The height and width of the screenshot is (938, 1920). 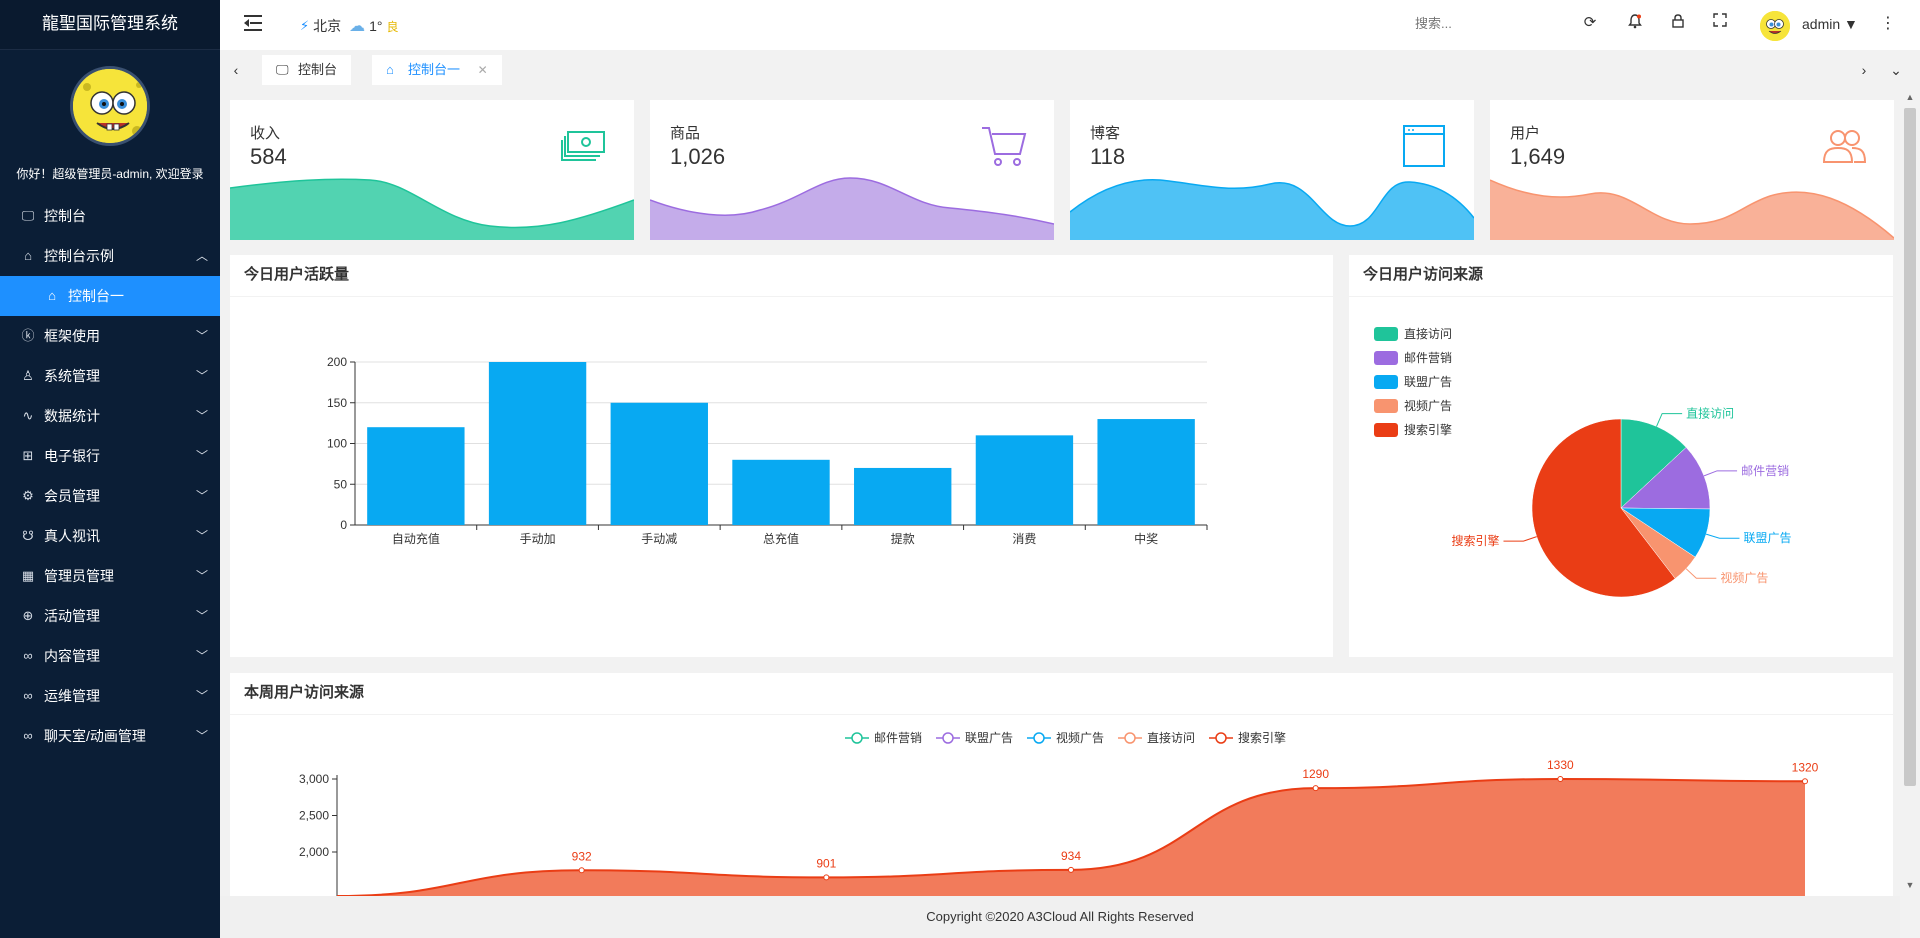 What do you see at coordinates (110, 296) in the screenshot?
I see `sidebar-item-2: ⌂ 控制台一` at bounding box center [110, 296].